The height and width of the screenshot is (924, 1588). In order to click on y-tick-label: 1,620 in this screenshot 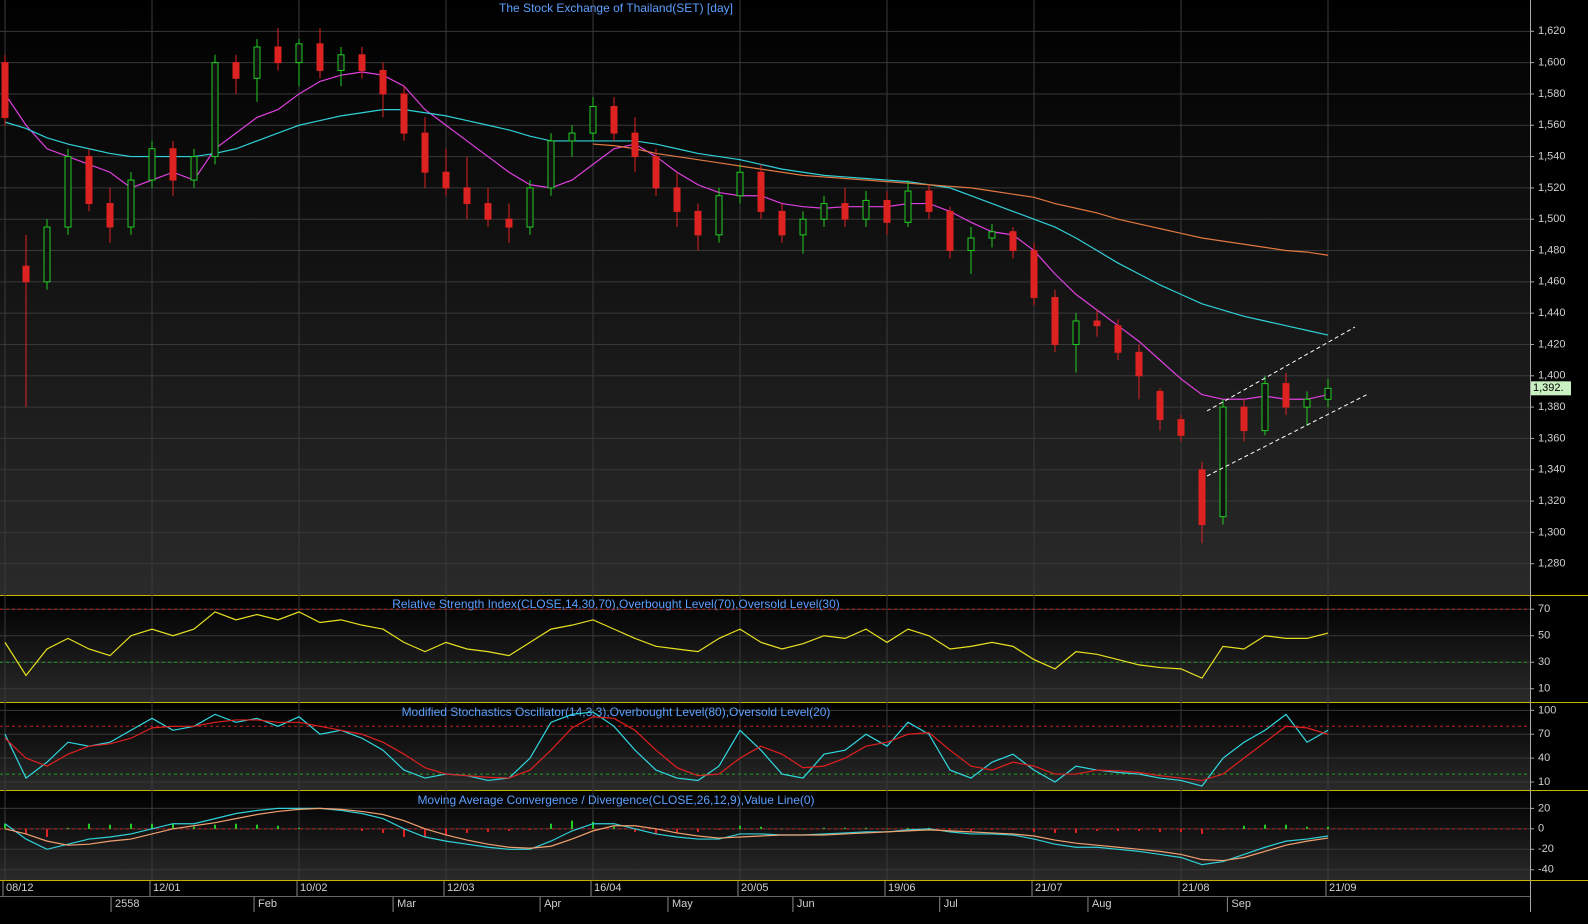, I will do `click(1552, 31)`.